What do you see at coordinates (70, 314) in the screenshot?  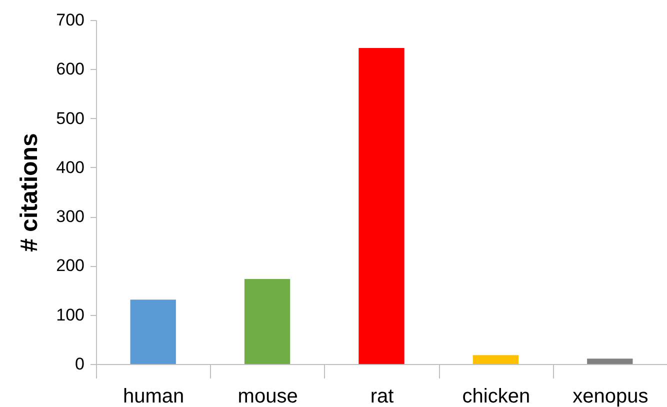 I see `y-tick-label: 100` at bounding box center [70, 314].